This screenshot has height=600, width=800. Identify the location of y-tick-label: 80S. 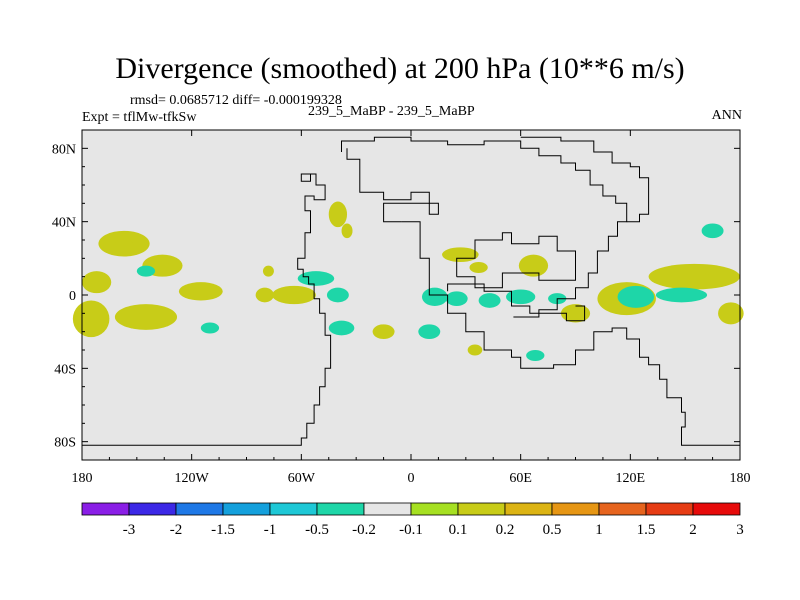
(65, 443).